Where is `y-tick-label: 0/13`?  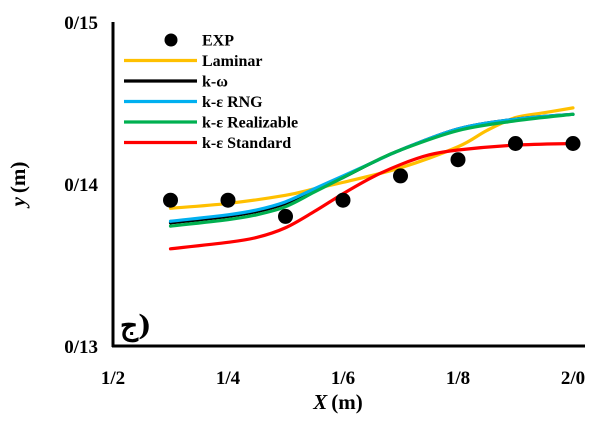
y-tick-label: 0/13 is located at coordinates (81, 347).